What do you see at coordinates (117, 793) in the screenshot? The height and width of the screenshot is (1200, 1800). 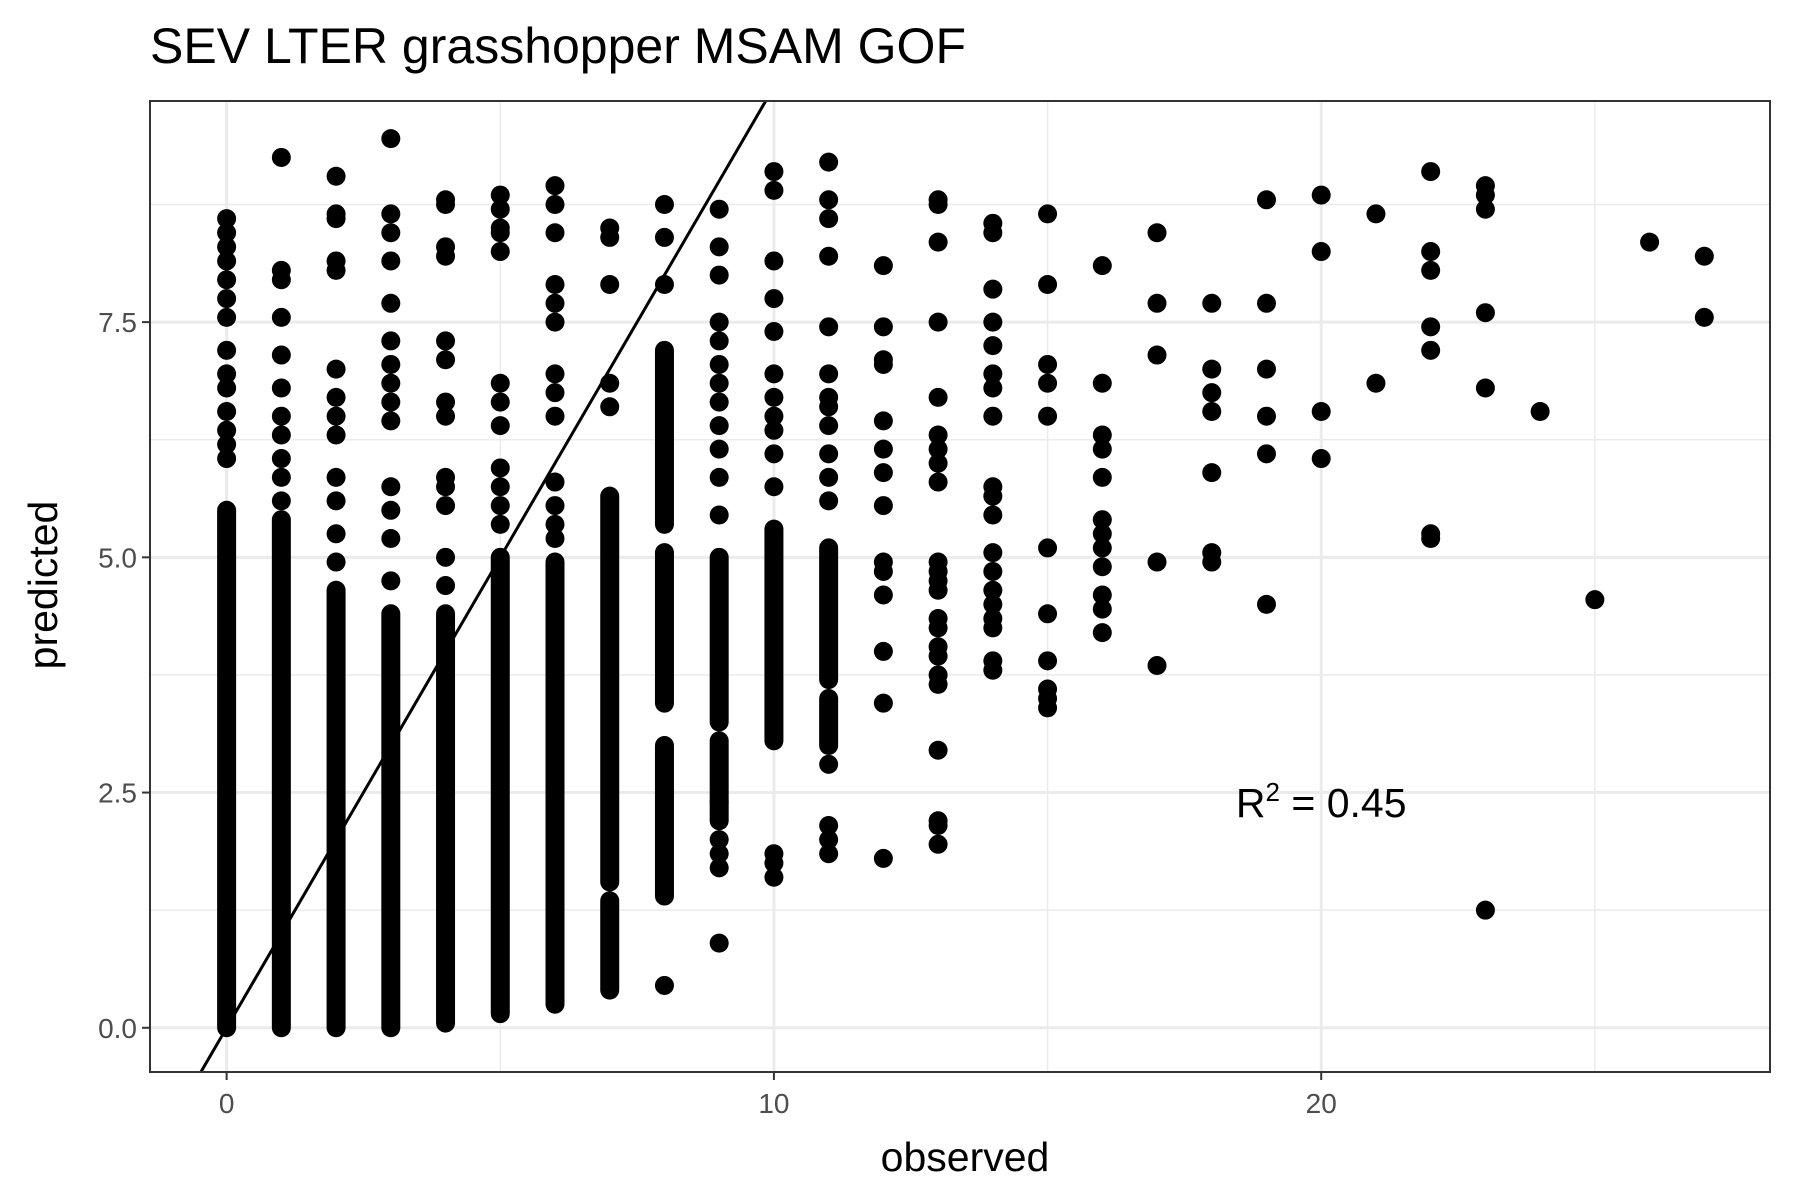 I see `y-tick-label: 2.5` at bounding box center [117, 793].